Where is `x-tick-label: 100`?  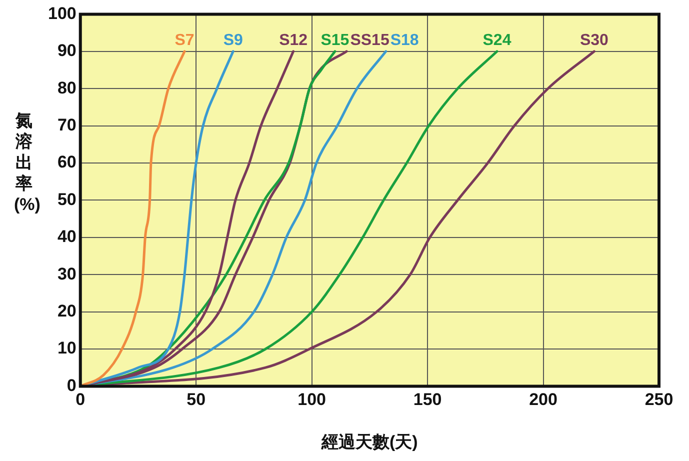
x-tick-label: 100 is located at coordinates (312, 400).